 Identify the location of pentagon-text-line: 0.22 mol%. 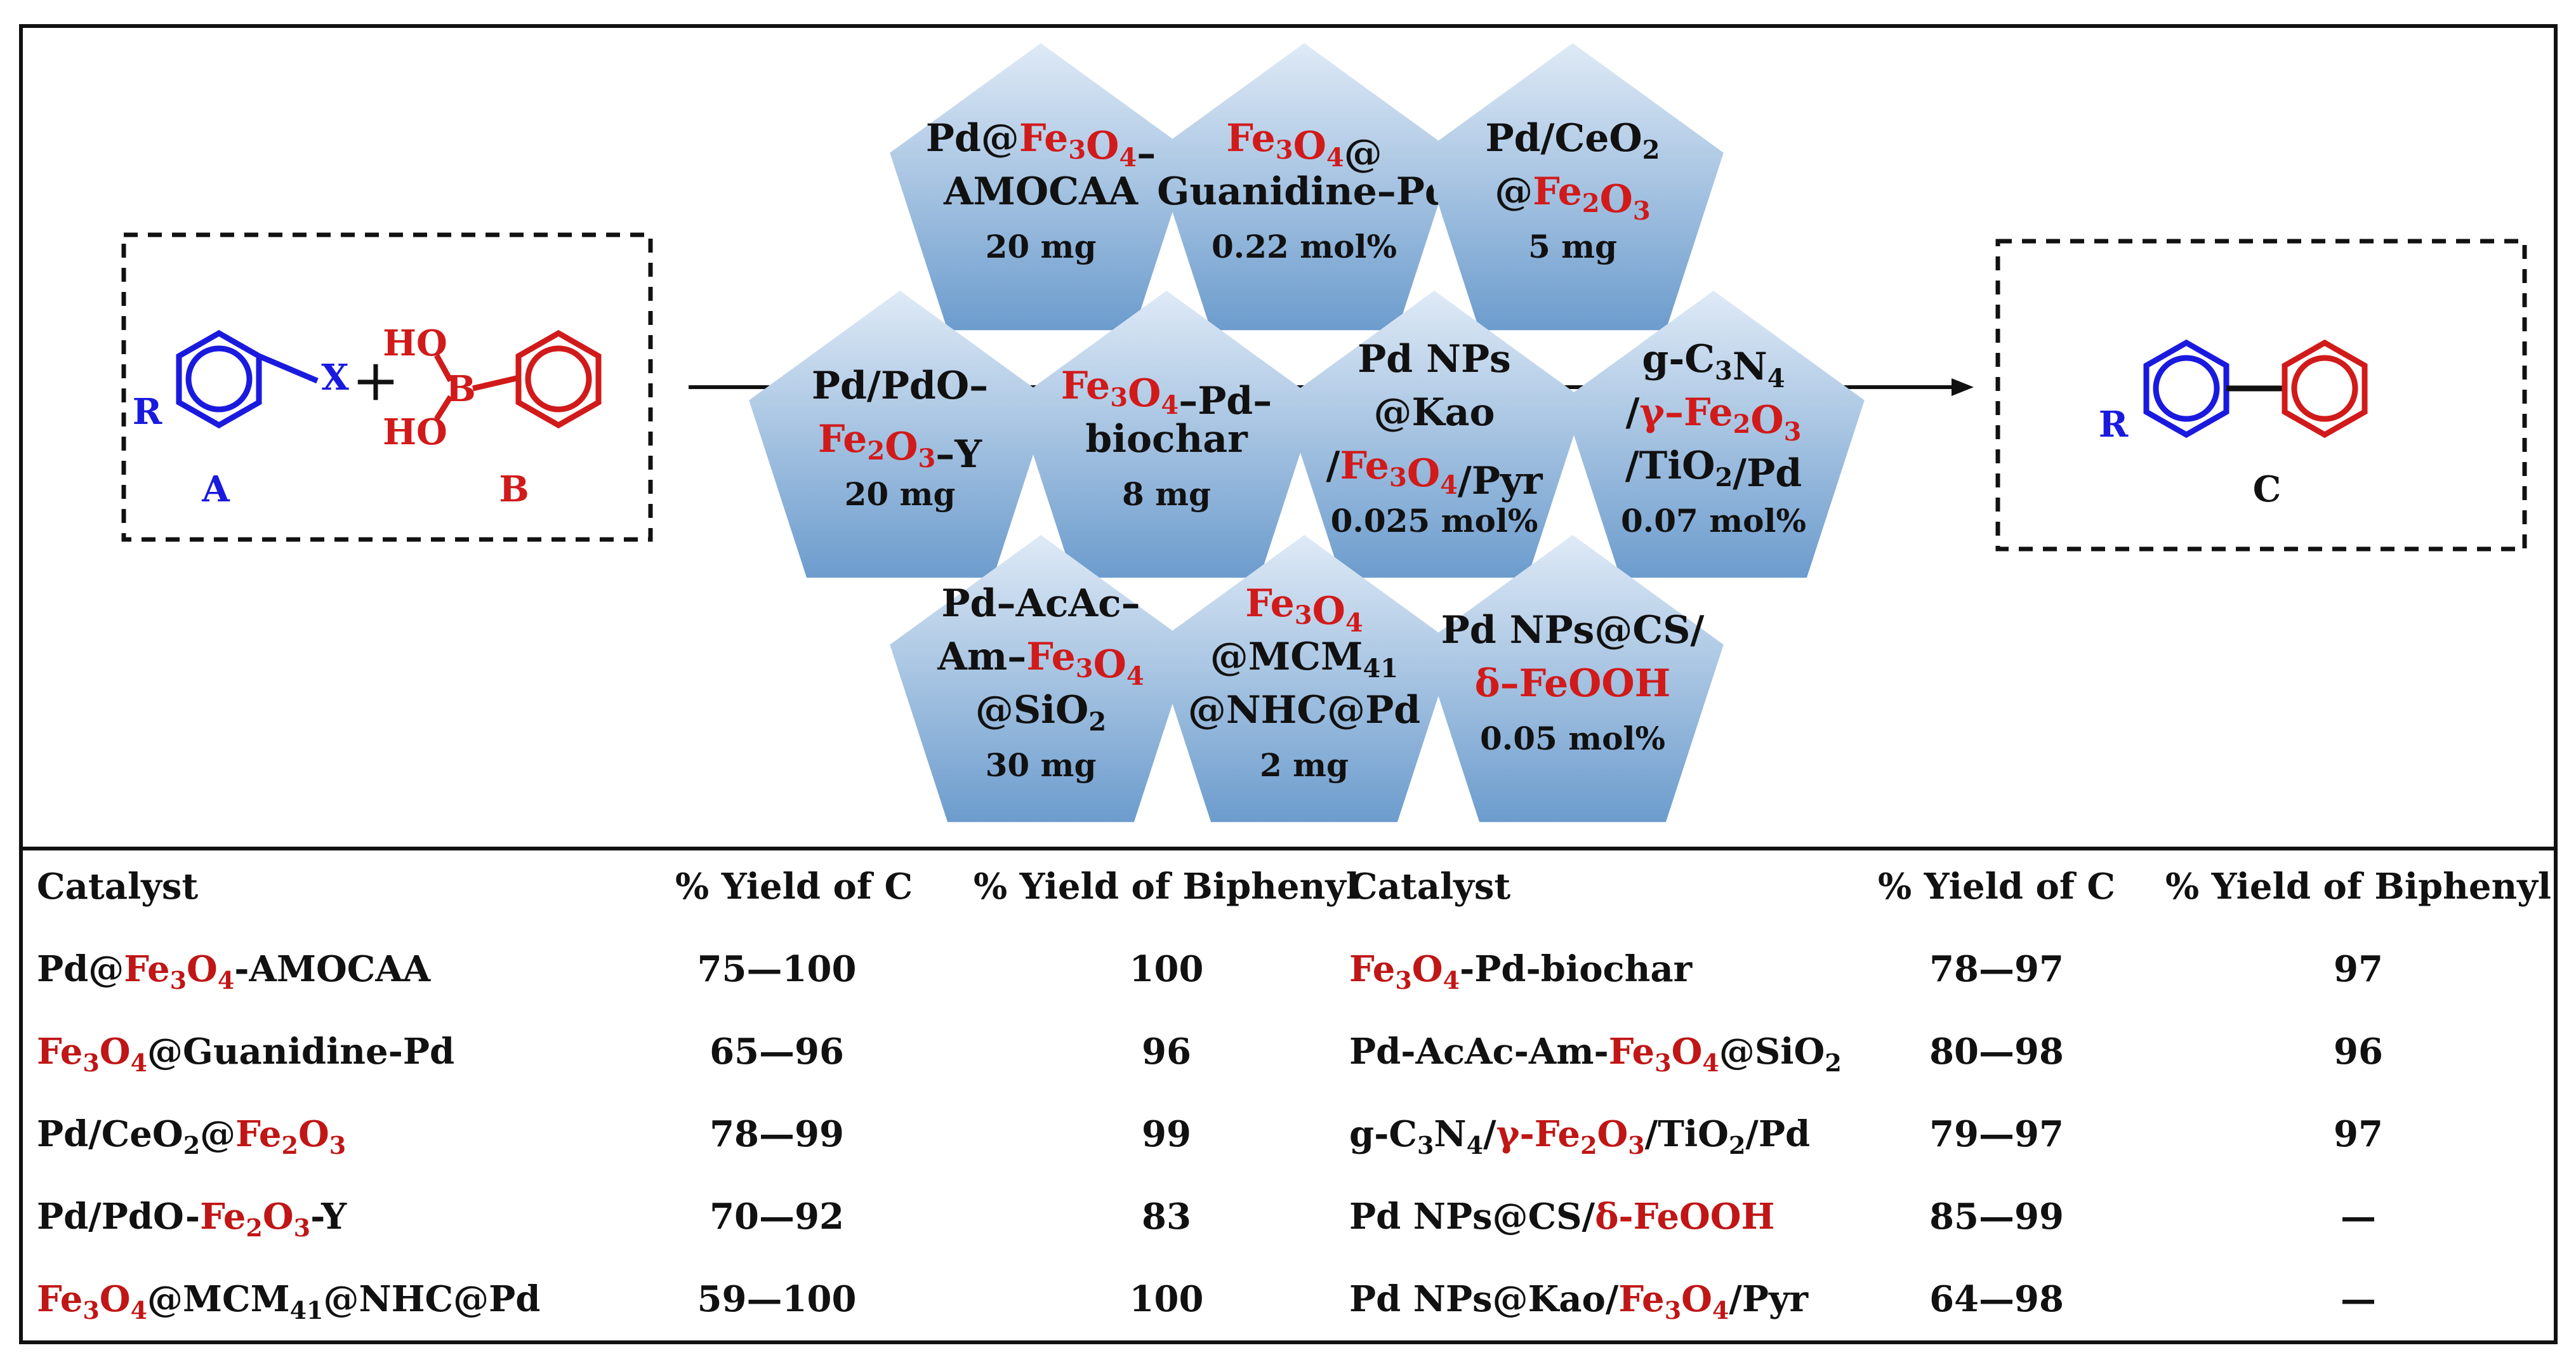
(1305, 246).